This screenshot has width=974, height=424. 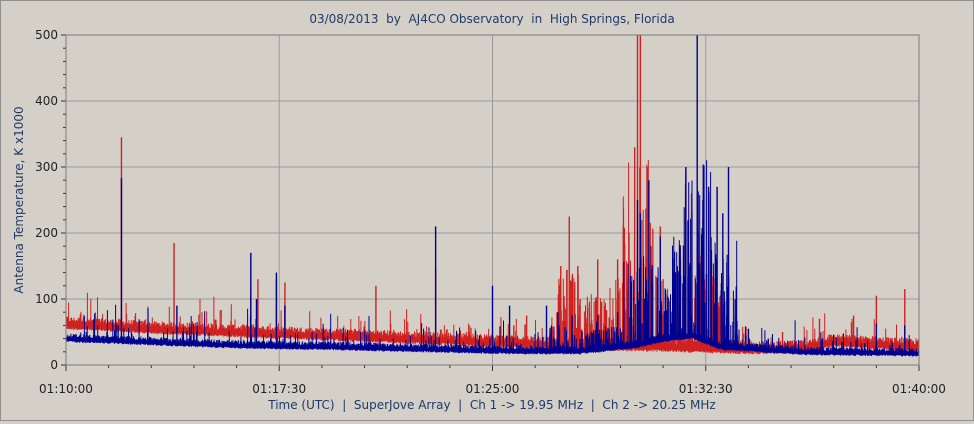 What do you see at coordinates (46, 233) in the screenshot?
I see `y-tick-label: 200` at bounding box center [46, 233].